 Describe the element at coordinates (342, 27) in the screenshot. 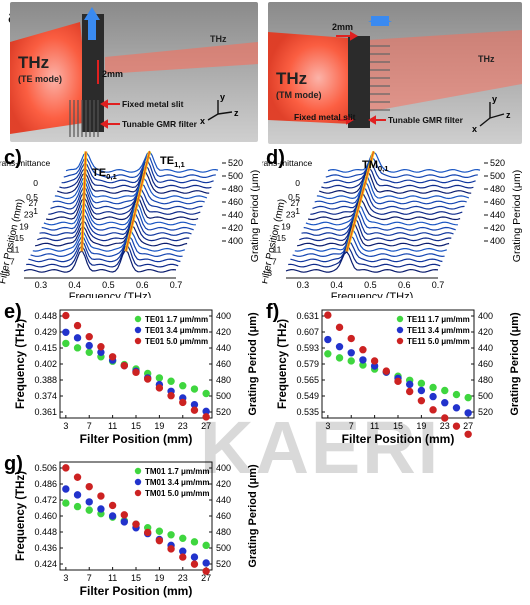

I see `panel-b-gap: 2mm` at that location.